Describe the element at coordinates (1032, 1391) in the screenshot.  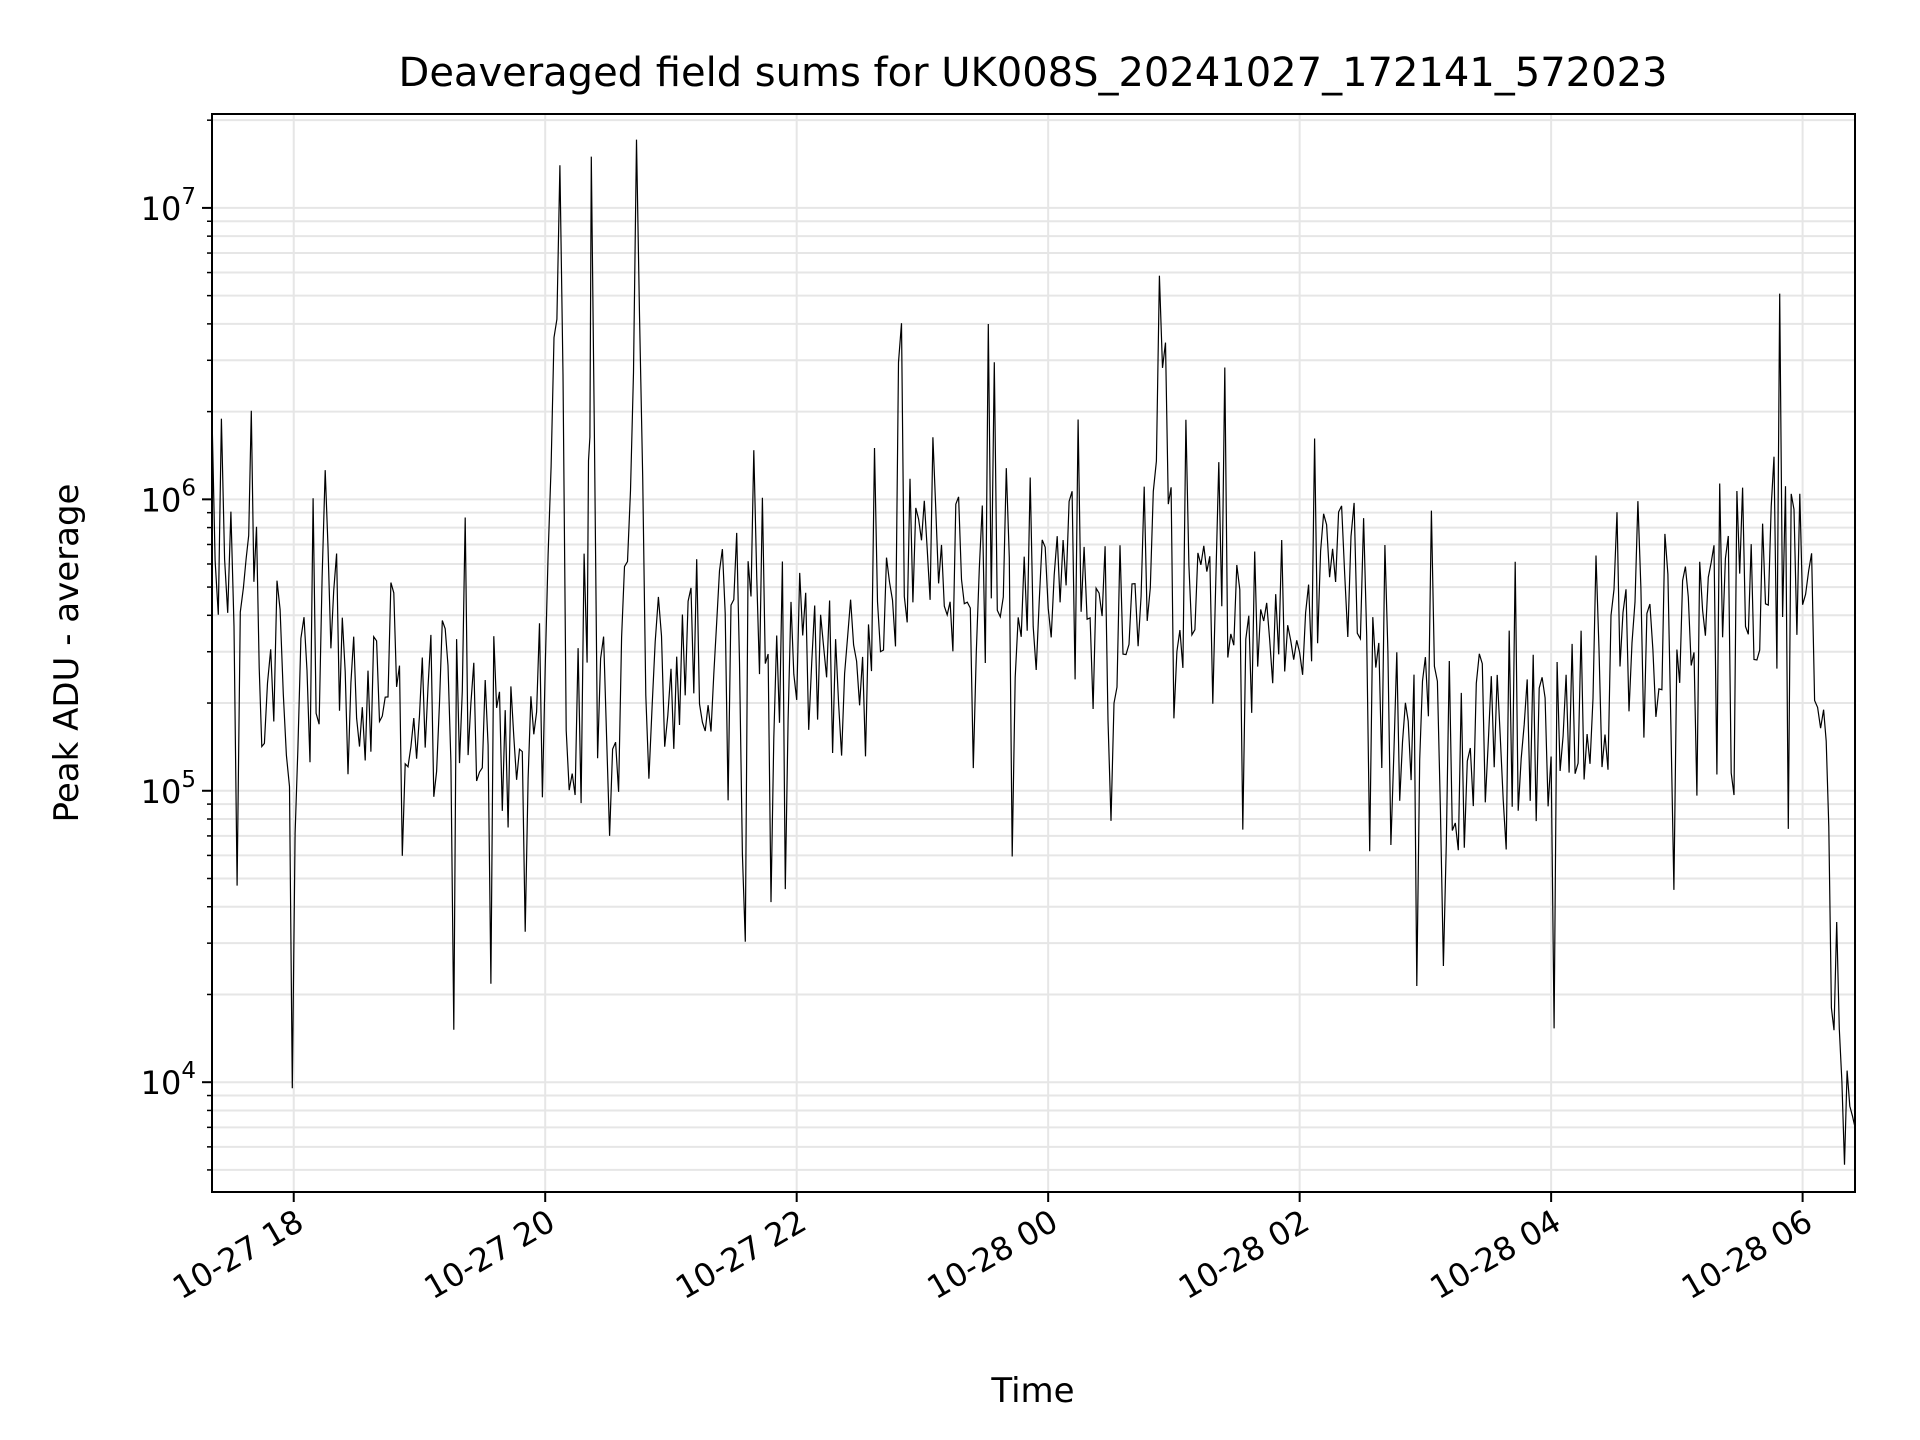
I see `x-axis-label: Time` at that location.